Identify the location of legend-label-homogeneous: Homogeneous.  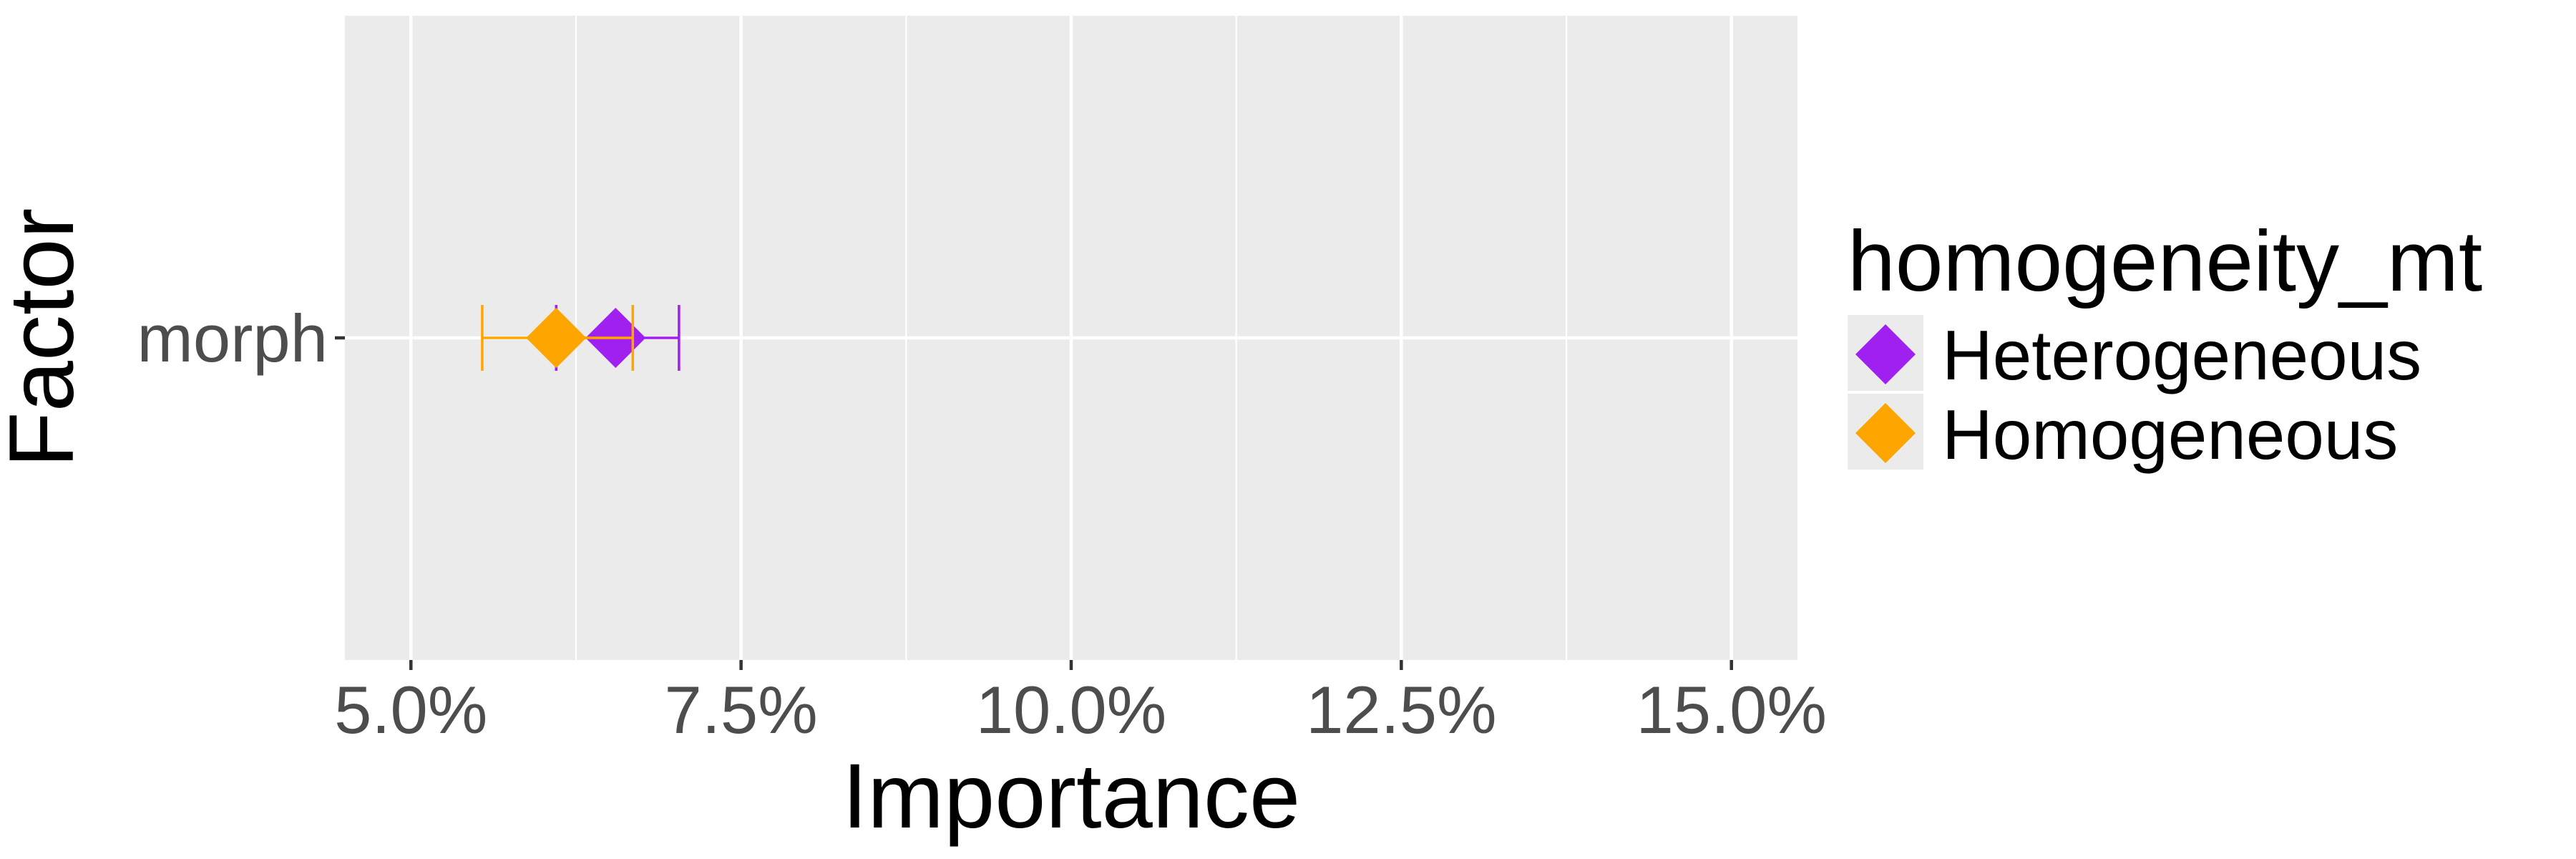
(2170, 434).